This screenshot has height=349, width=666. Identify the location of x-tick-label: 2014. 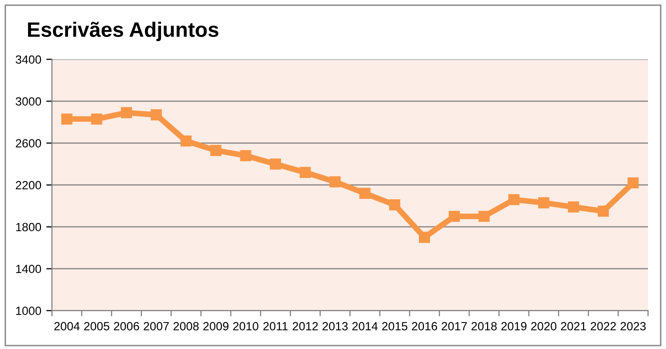
(365, 326).